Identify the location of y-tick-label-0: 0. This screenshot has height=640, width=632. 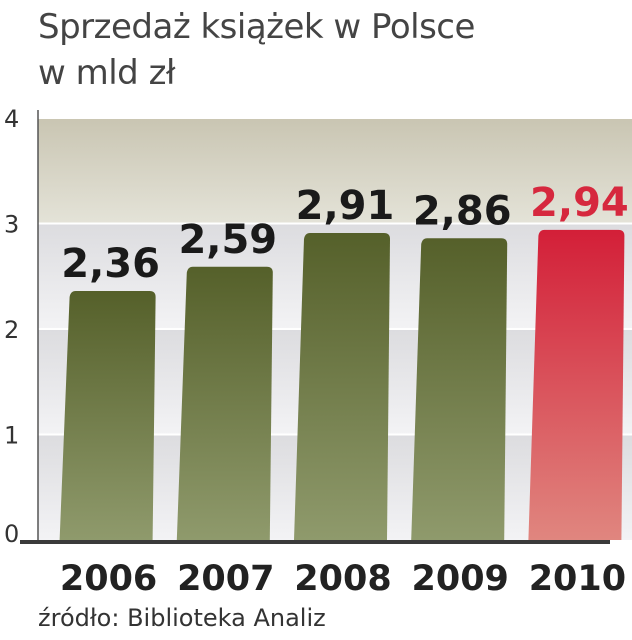
(11, 534).